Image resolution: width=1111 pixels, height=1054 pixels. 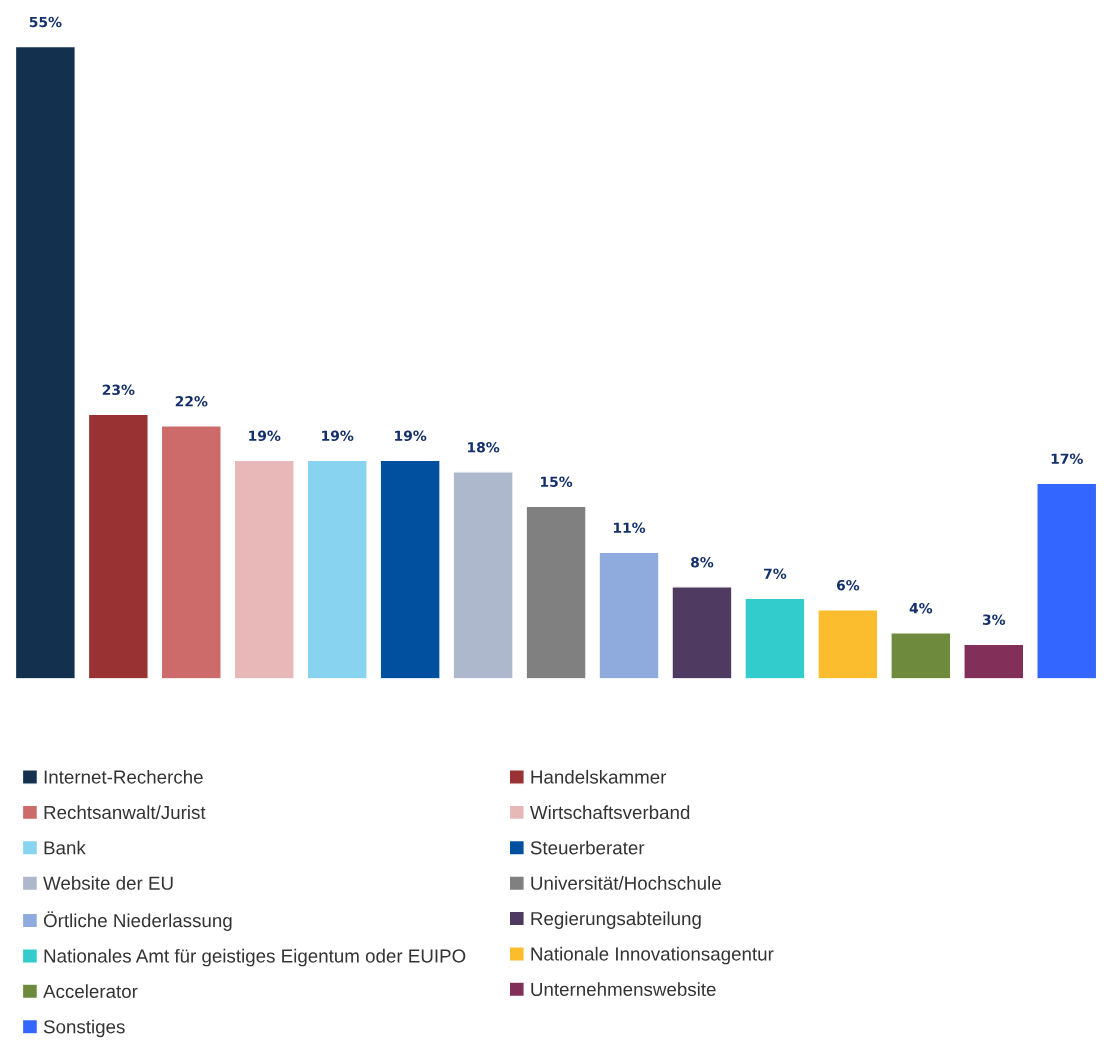 I want to click on legend-label: Wirtschaftsverband, so click(x=609, y=812).